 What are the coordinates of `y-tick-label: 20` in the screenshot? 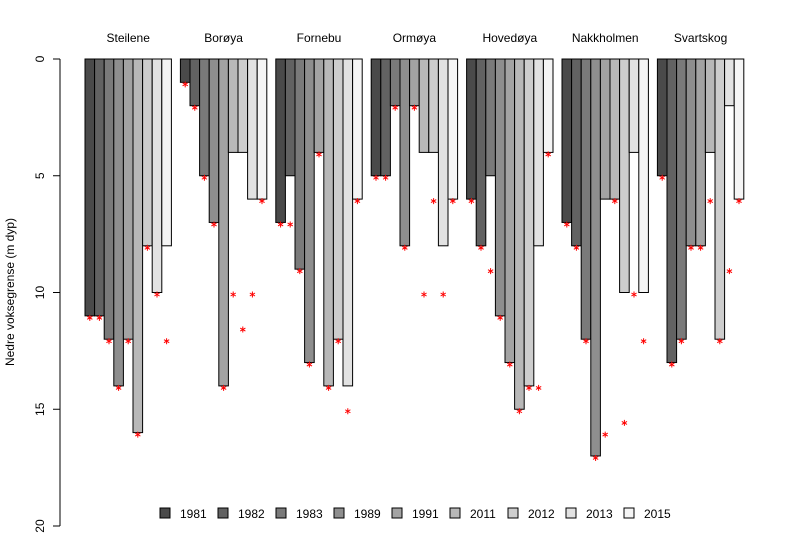 It's located at (40, 526).